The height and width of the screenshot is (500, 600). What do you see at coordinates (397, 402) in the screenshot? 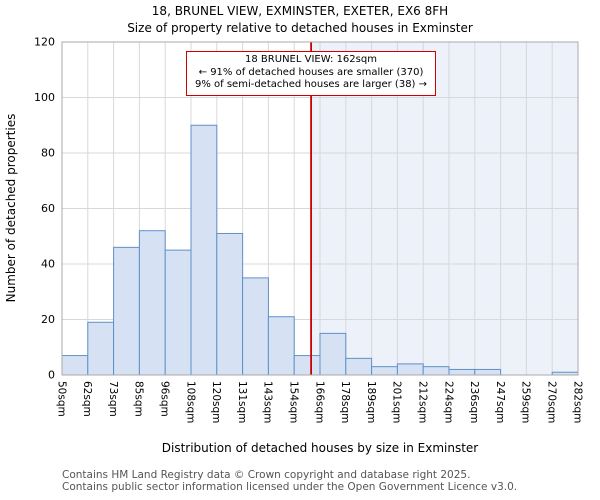
I see `x-tick-label: 201sqm` at bounding box center [397, 402].